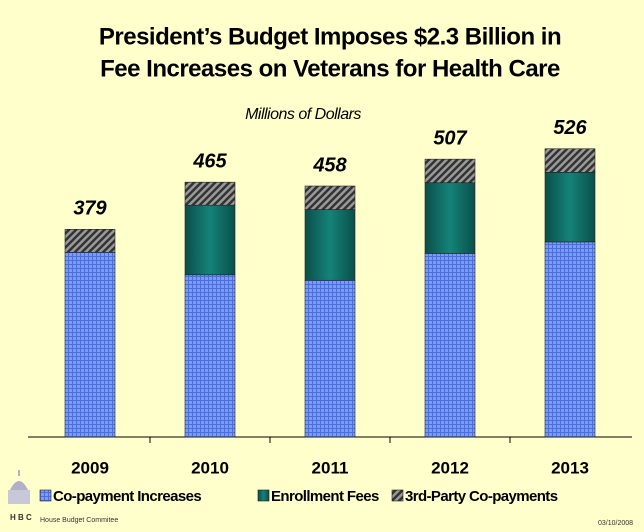  Describe the element at coordinates (570, 128) in the screenshot. I see `total-label: 526` at that location.